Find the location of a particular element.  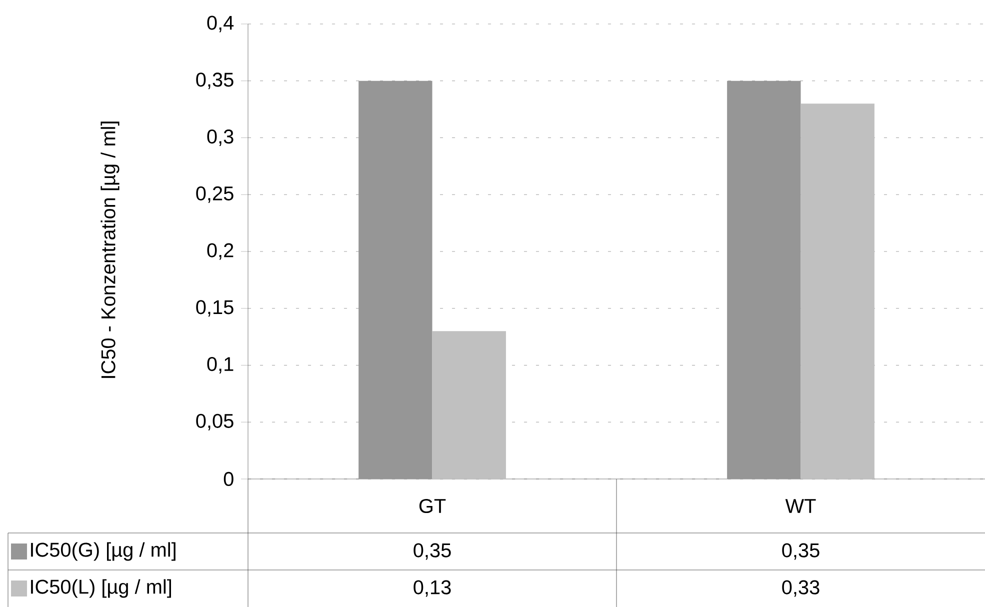

y-tick-label: 0 is located at coordinates (229, 479).